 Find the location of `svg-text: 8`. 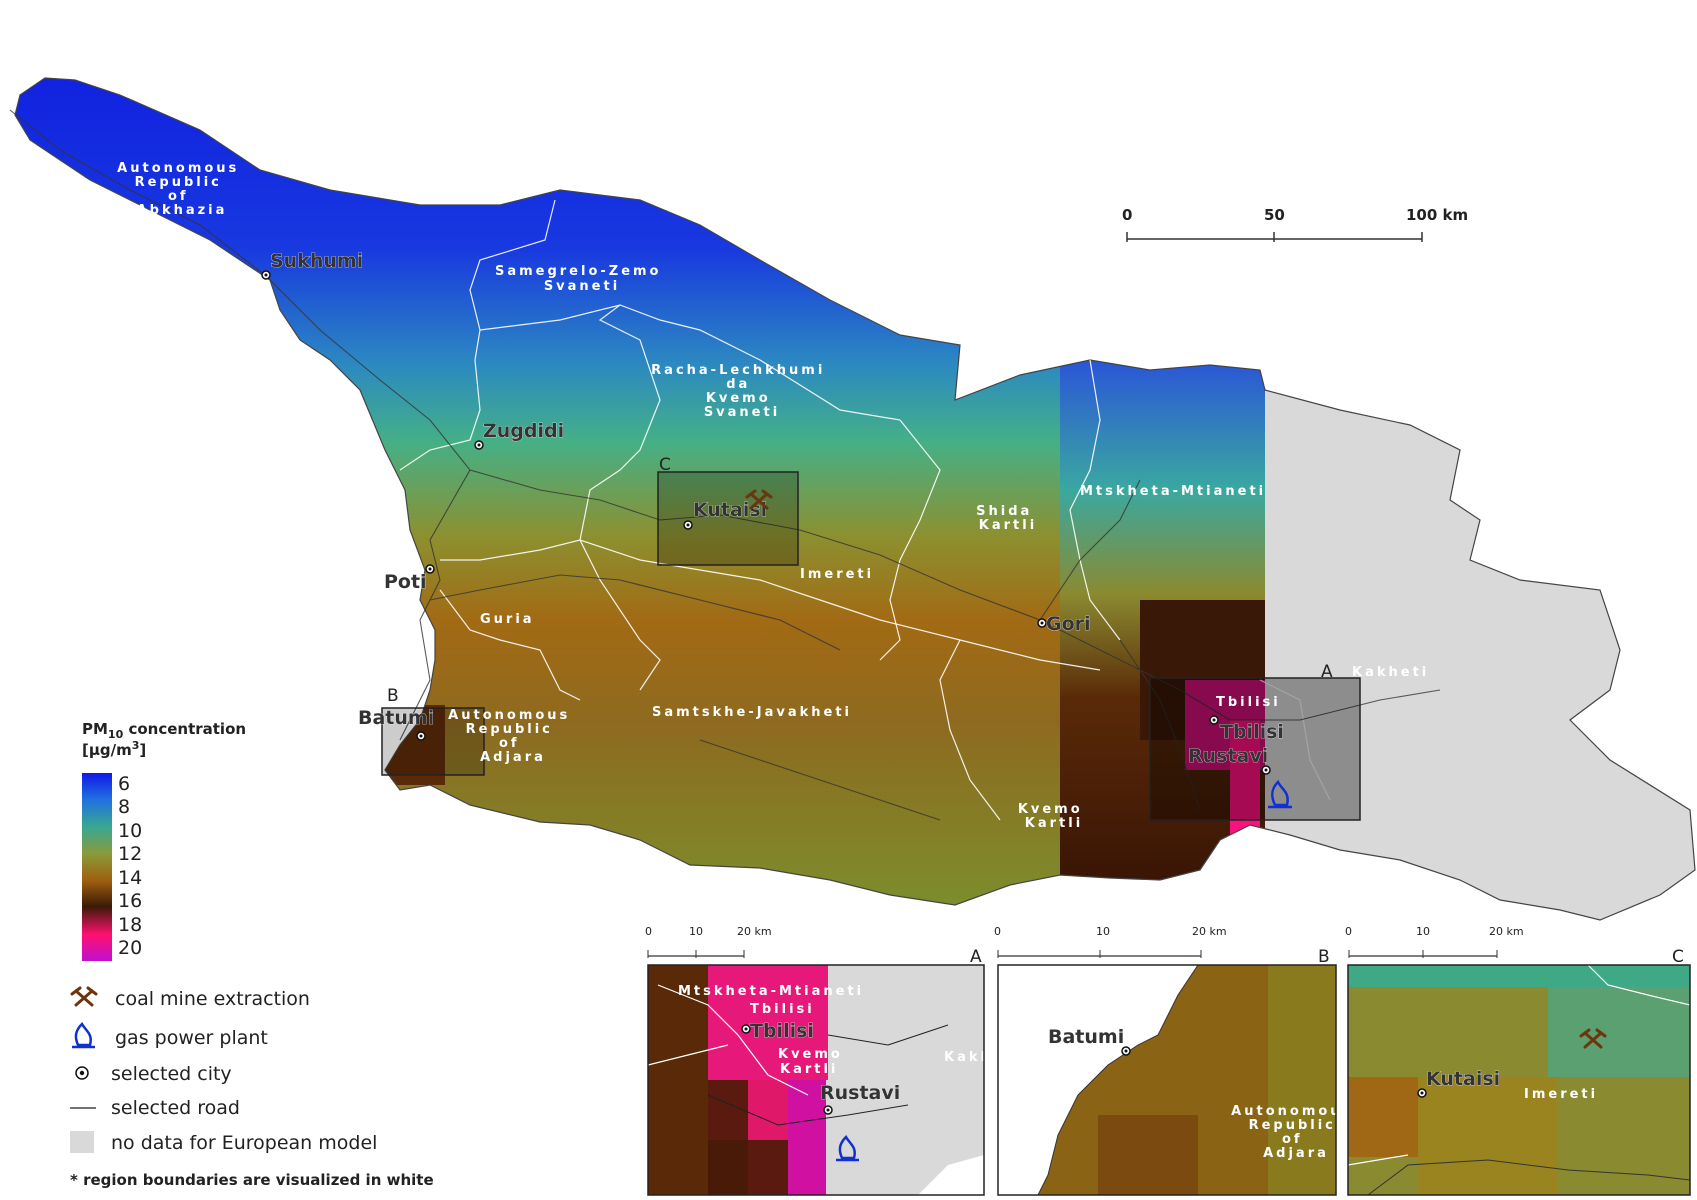

svg-text: 8 is located at coordinates (124, 807).